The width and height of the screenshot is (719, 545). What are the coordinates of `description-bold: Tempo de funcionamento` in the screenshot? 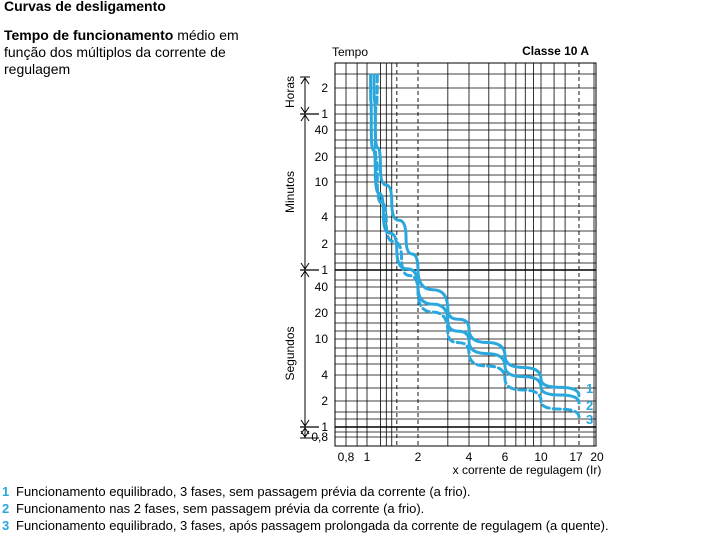 It's located at (89, 35).